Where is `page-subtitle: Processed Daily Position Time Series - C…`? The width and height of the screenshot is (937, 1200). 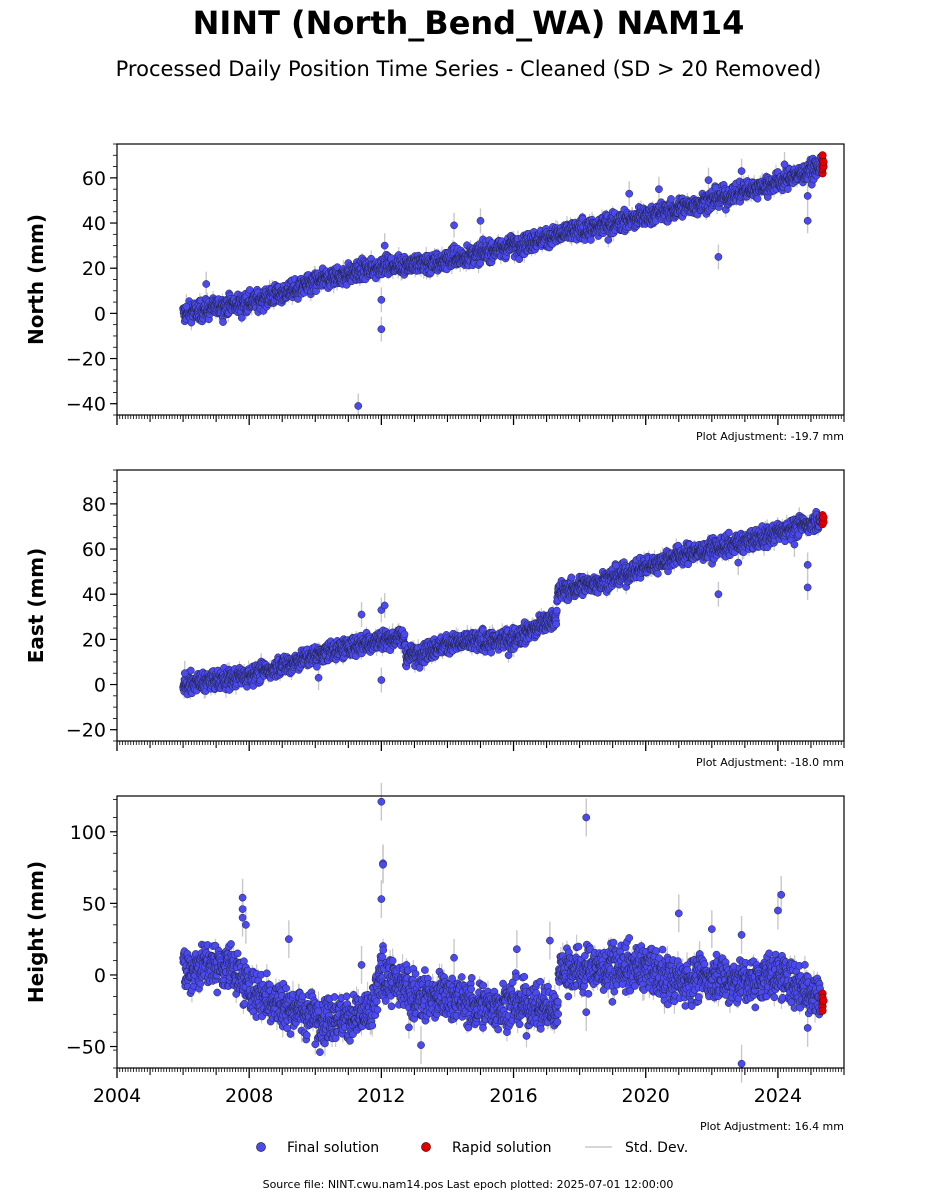
page-subtitle: Processed Daily Position Time Series - C… is located at coordinates (468, 69).